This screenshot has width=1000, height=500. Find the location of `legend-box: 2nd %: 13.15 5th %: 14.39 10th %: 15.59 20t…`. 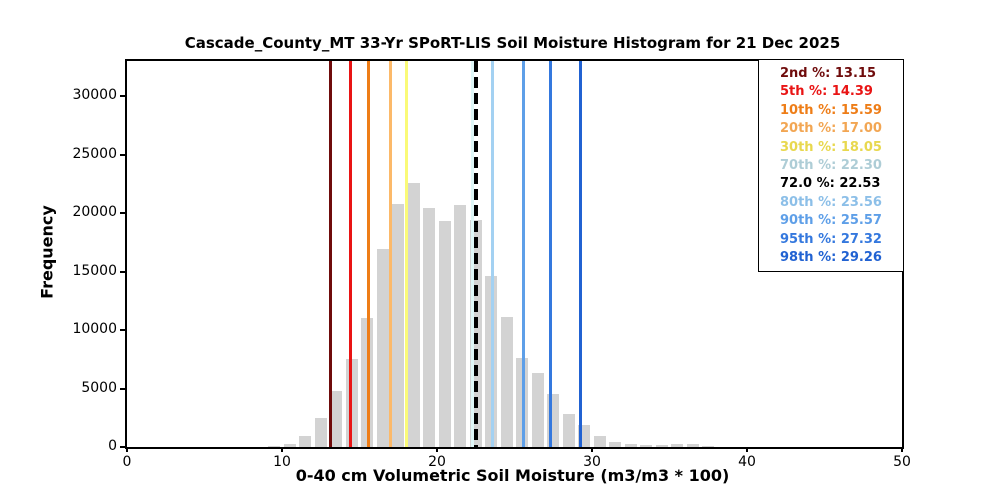

legend-box: 2nd %: 13.15 5th %: 14.39 10th %: 15.59 20t… is located at coordinates (831, 166).